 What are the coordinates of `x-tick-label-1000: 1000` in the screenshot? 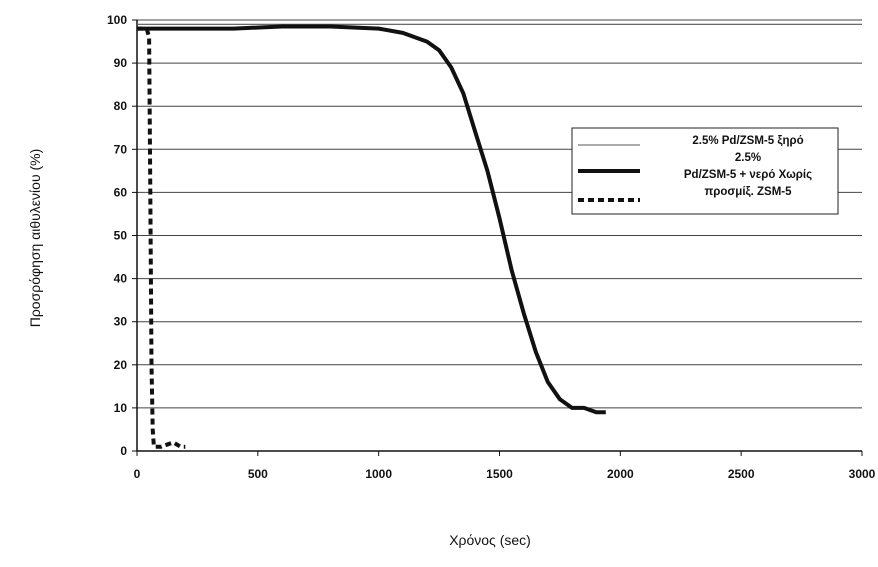 It's located at (378, 474).